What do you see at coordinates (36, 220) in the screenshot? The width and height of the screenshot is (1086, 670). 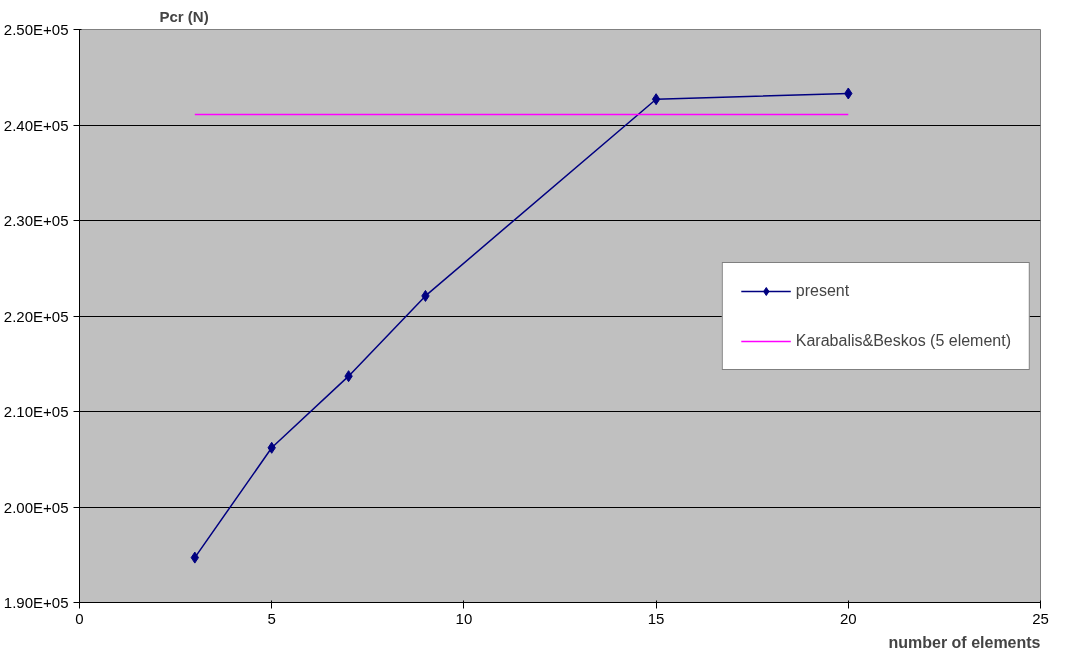 I see `y-tick-label: 2.30E+05` at bounding box center [36, 220].